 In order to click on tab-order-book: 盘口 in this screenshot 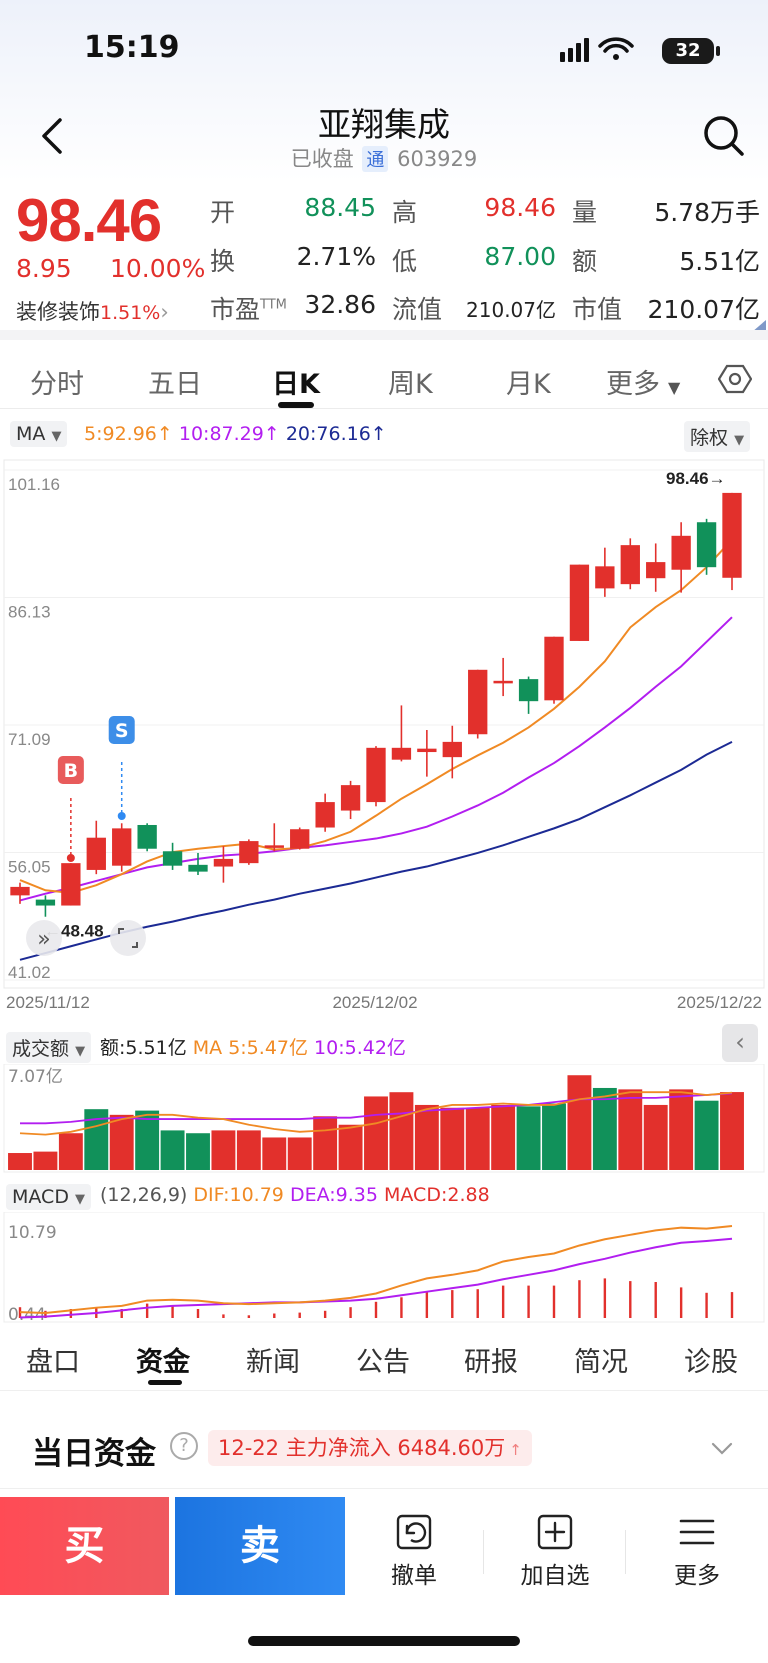, I will do `click(53, 1362)`.